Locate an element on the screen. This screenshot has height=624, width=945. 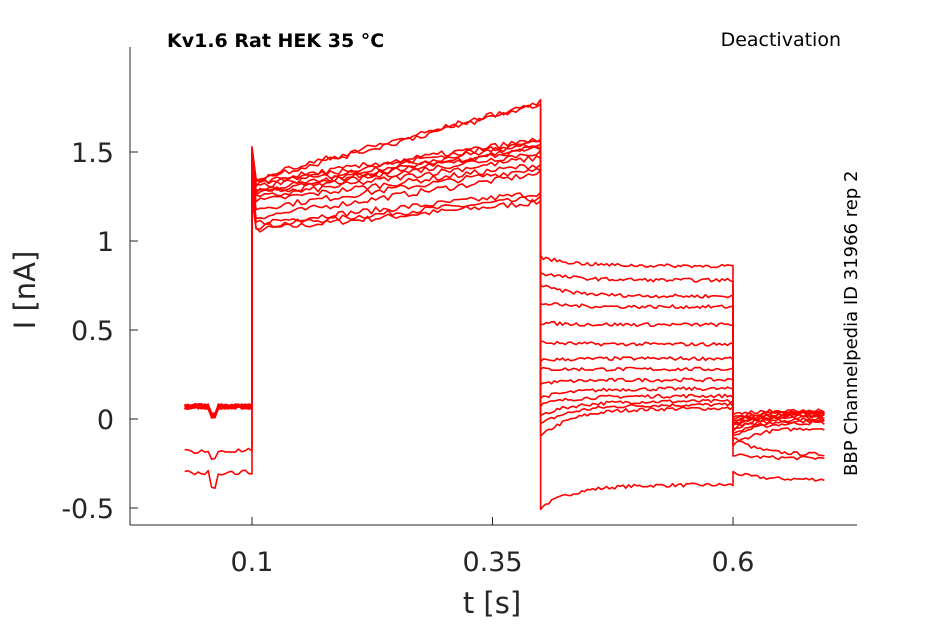
x-tick-label: 0.35 is located at coordinates (492, 562).